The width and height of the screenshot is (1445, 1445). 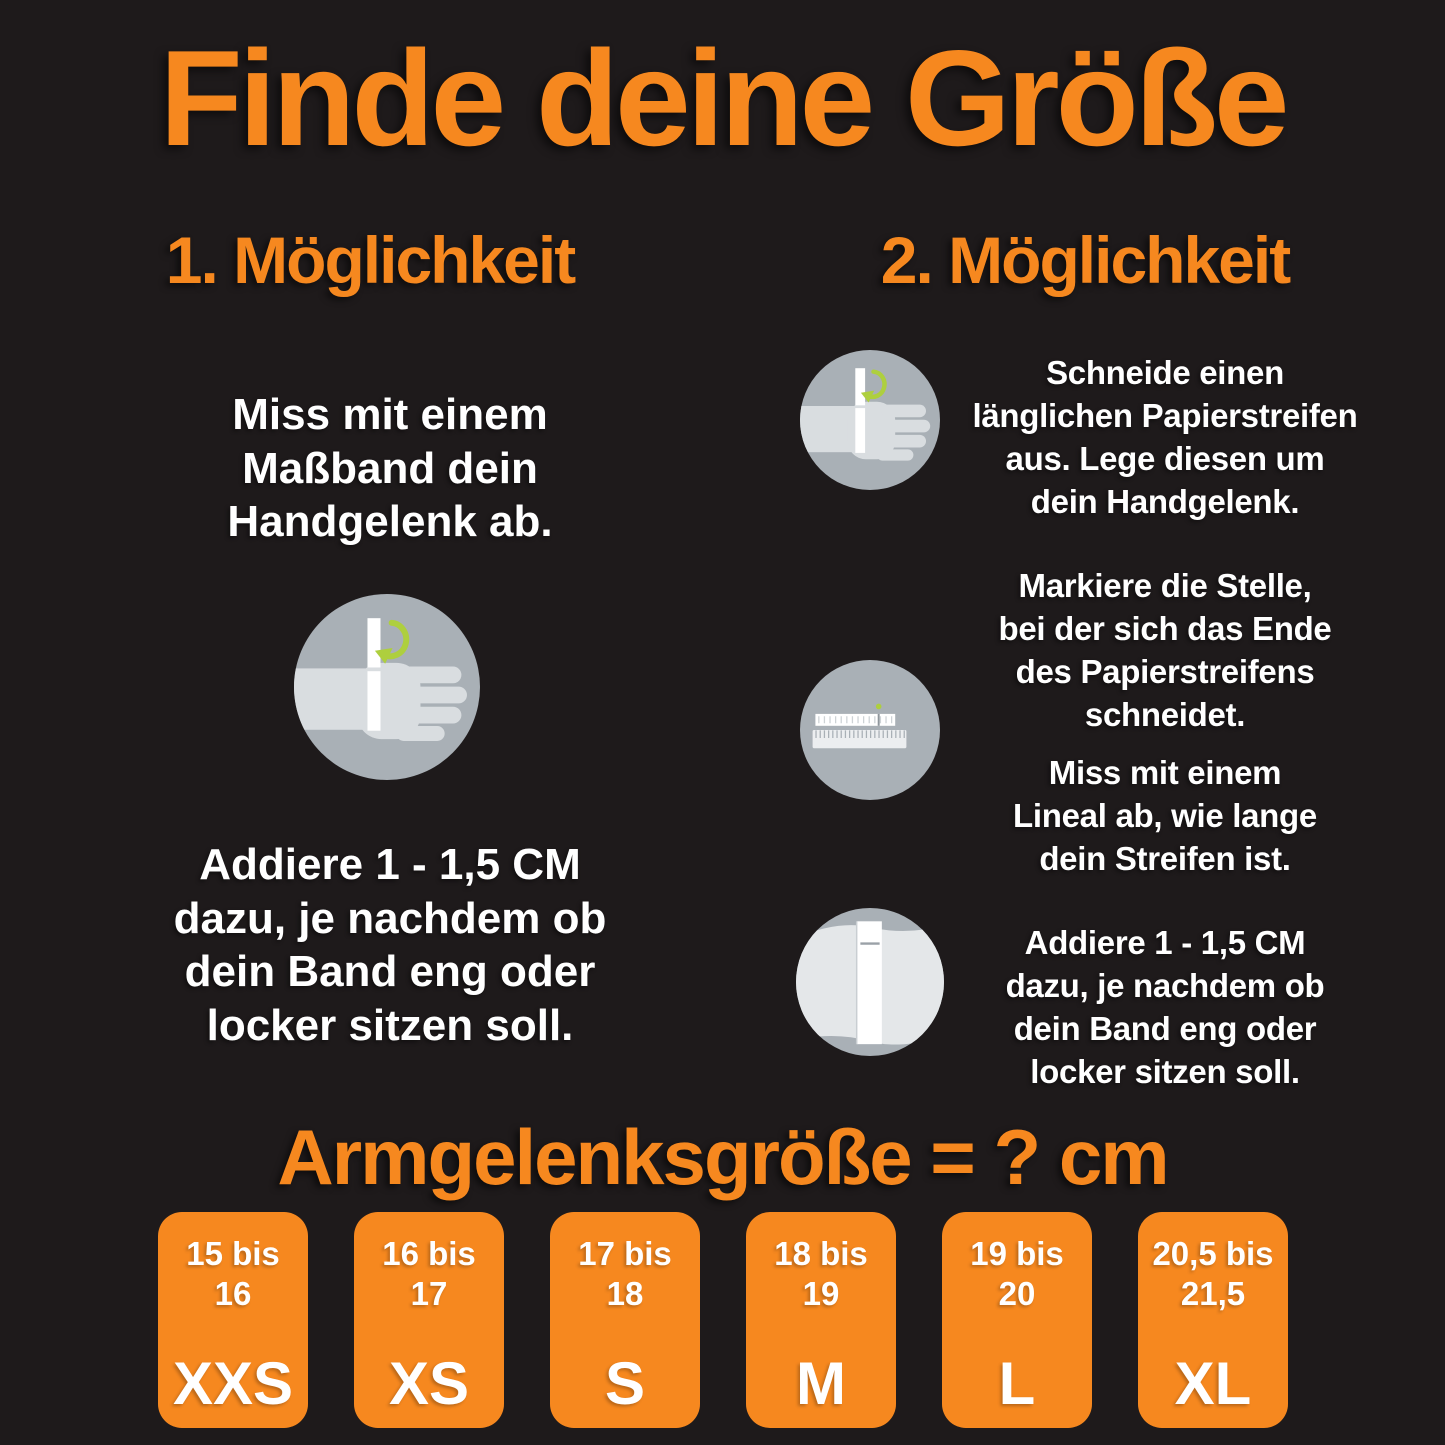 I want to click on size-label: XS, so click(x=429, y=1383).